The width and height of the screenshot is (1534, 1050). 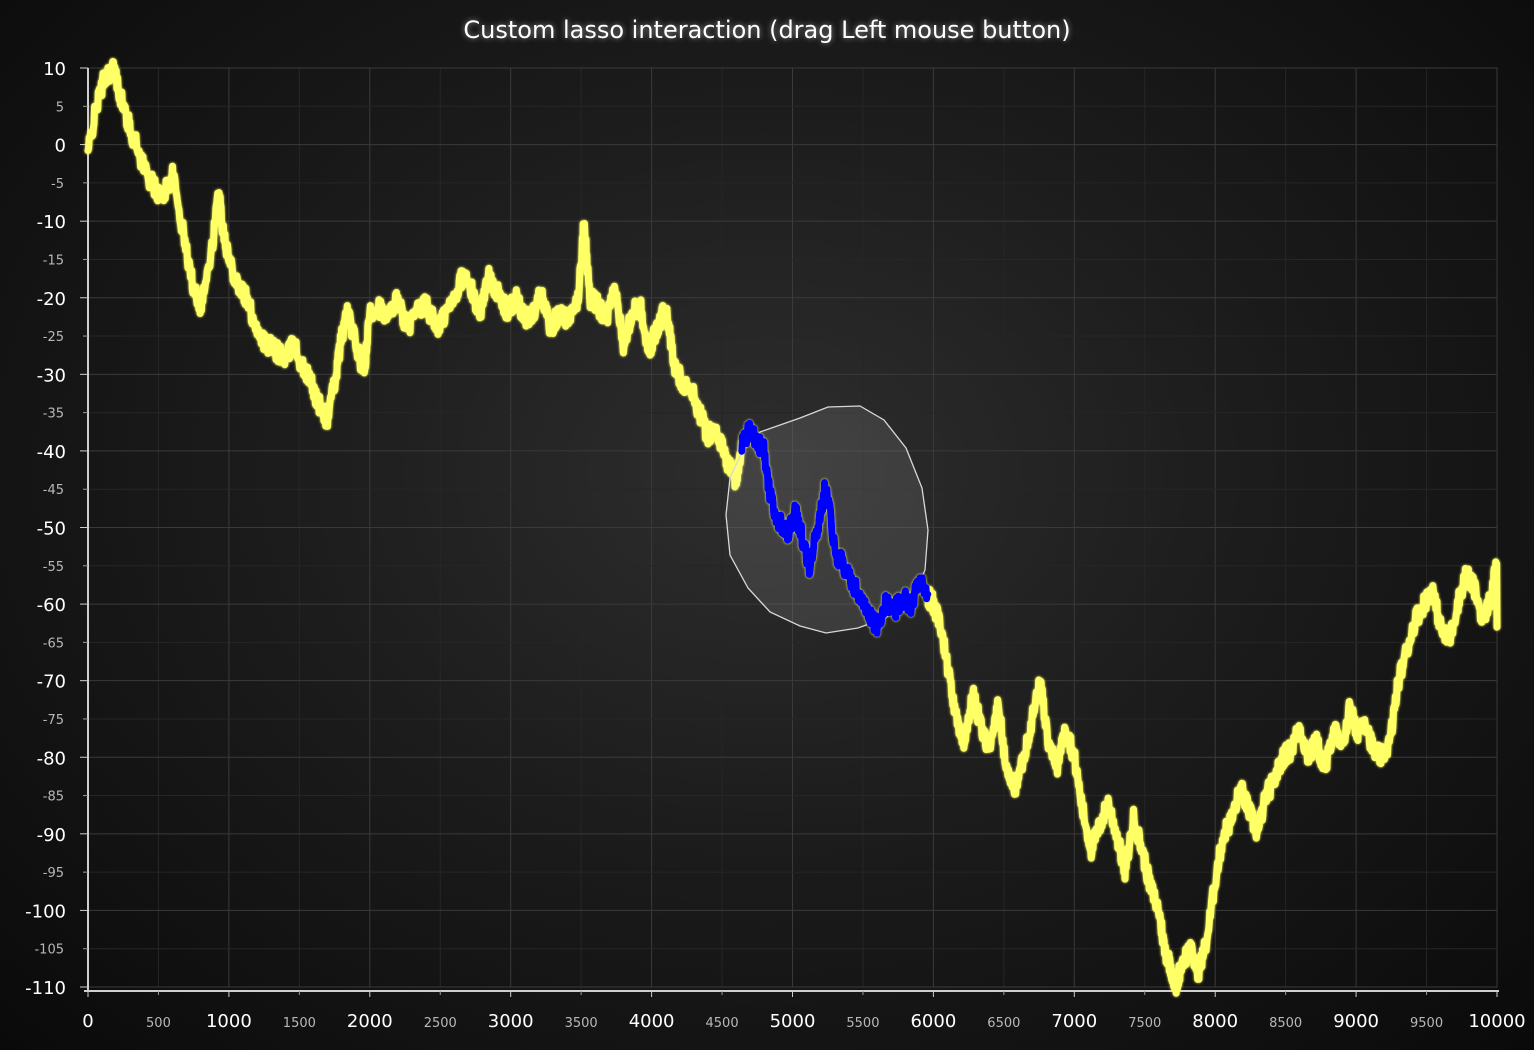 I want to click on y-tick-label: 10, so click(x=54, y=69).